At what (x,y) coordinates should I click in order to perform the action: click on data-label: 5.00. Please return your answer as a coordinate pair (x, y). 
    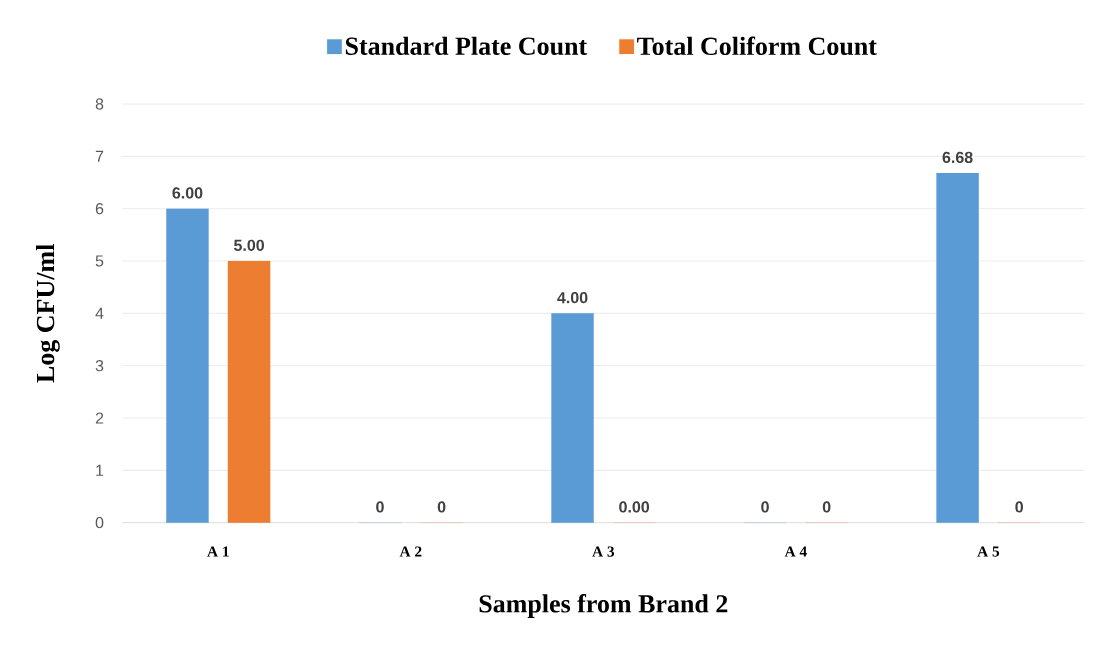
    Looking at the image, I should click on (249, 245).